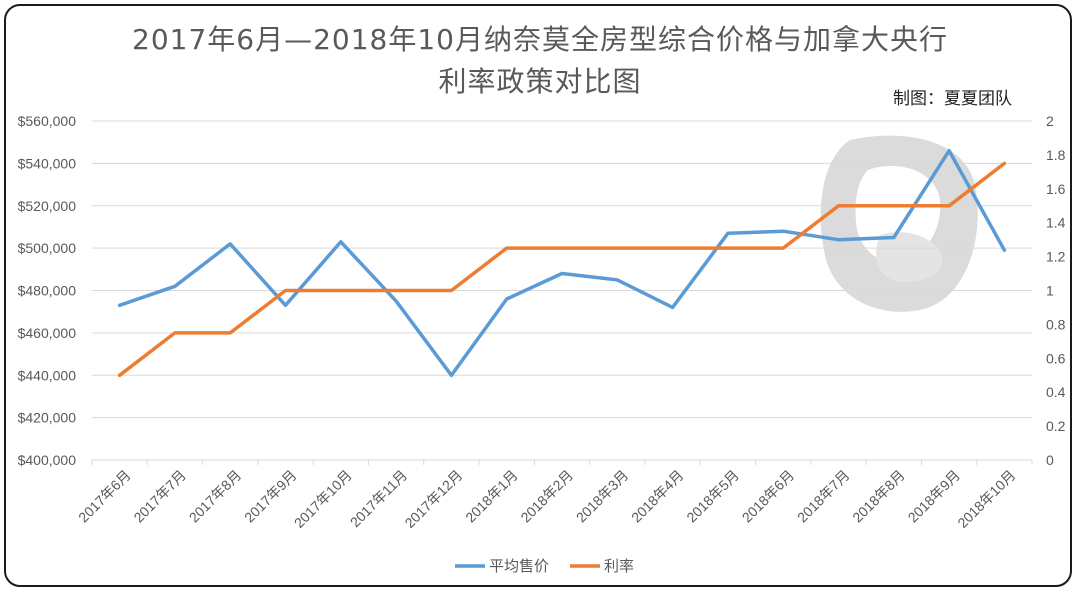 The image size is (1080, 593). Describe the element at coordinates (215, 496) in the screenshot. I see `x-axis-tick-label: 2017年8月` at that location.